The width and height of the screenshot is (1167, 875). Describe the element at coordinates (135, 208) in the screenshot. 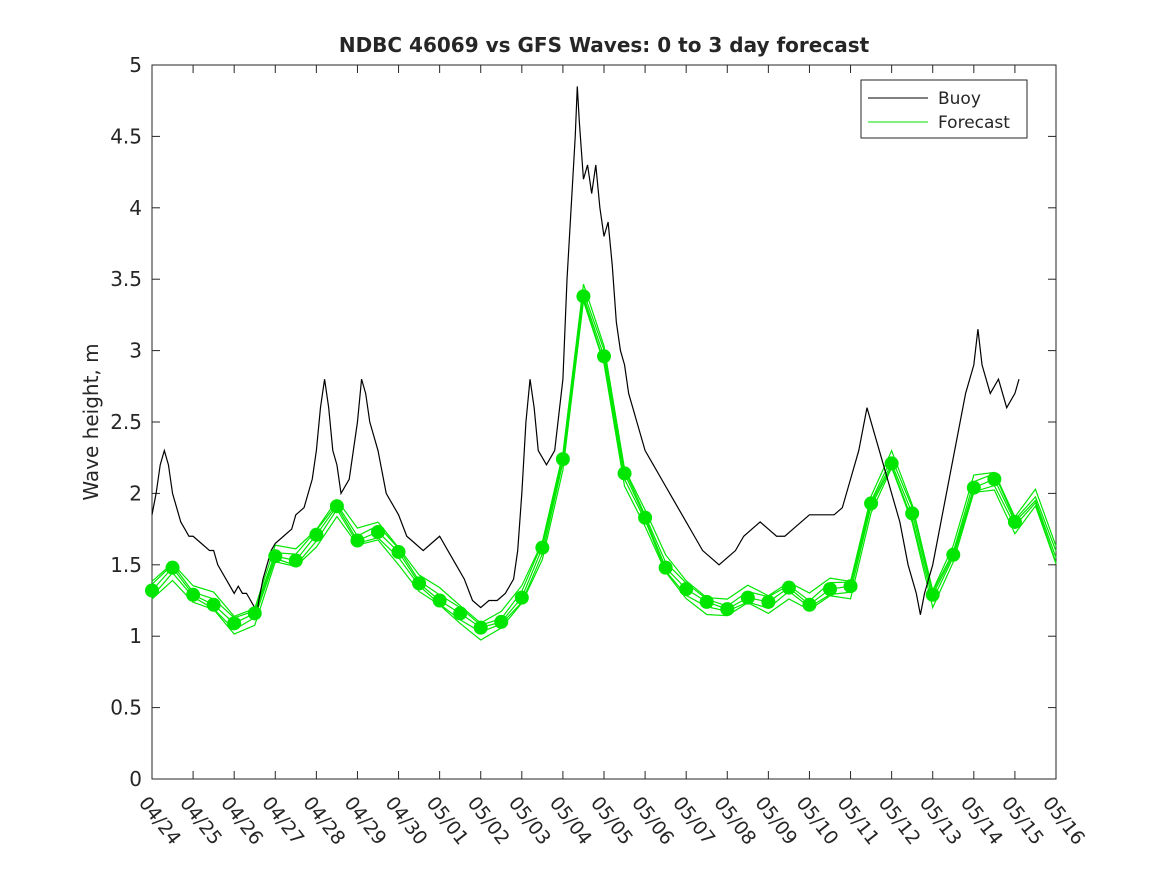

I see `y-tick-label: 4` at that location.